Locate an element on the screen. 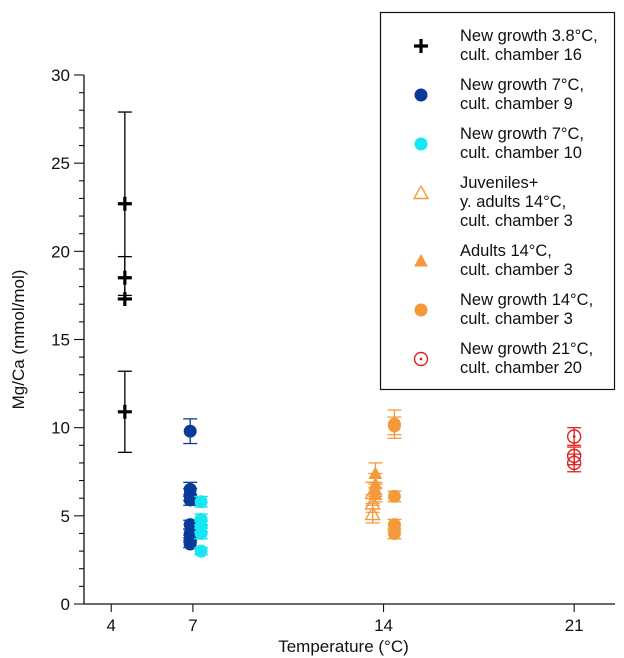 This screenshot has width=624, height=658. legend-label-line: New growth 3.8°C, is located at coordinates (529, 36).